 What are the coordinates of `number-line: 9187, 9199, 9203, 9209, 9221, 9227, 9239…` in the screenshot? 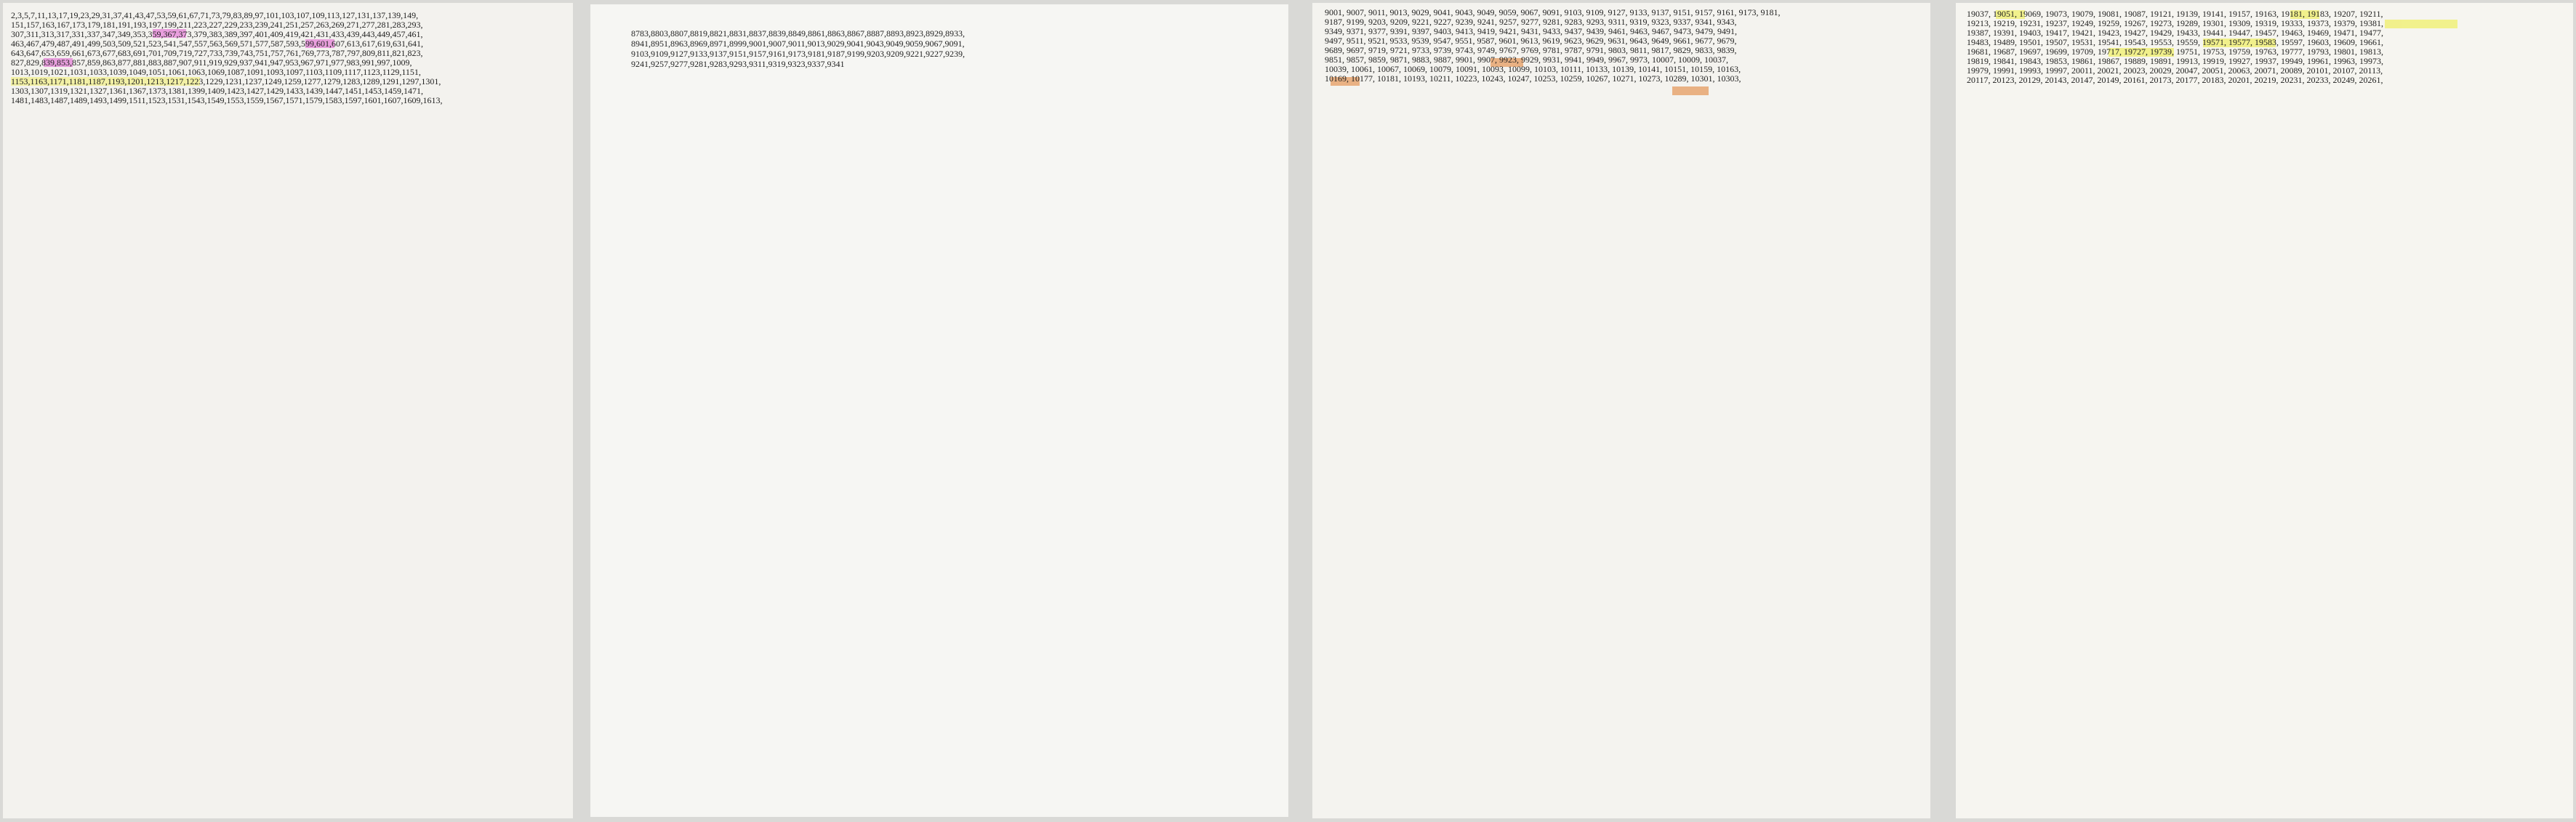 It's located at (1531, 22).